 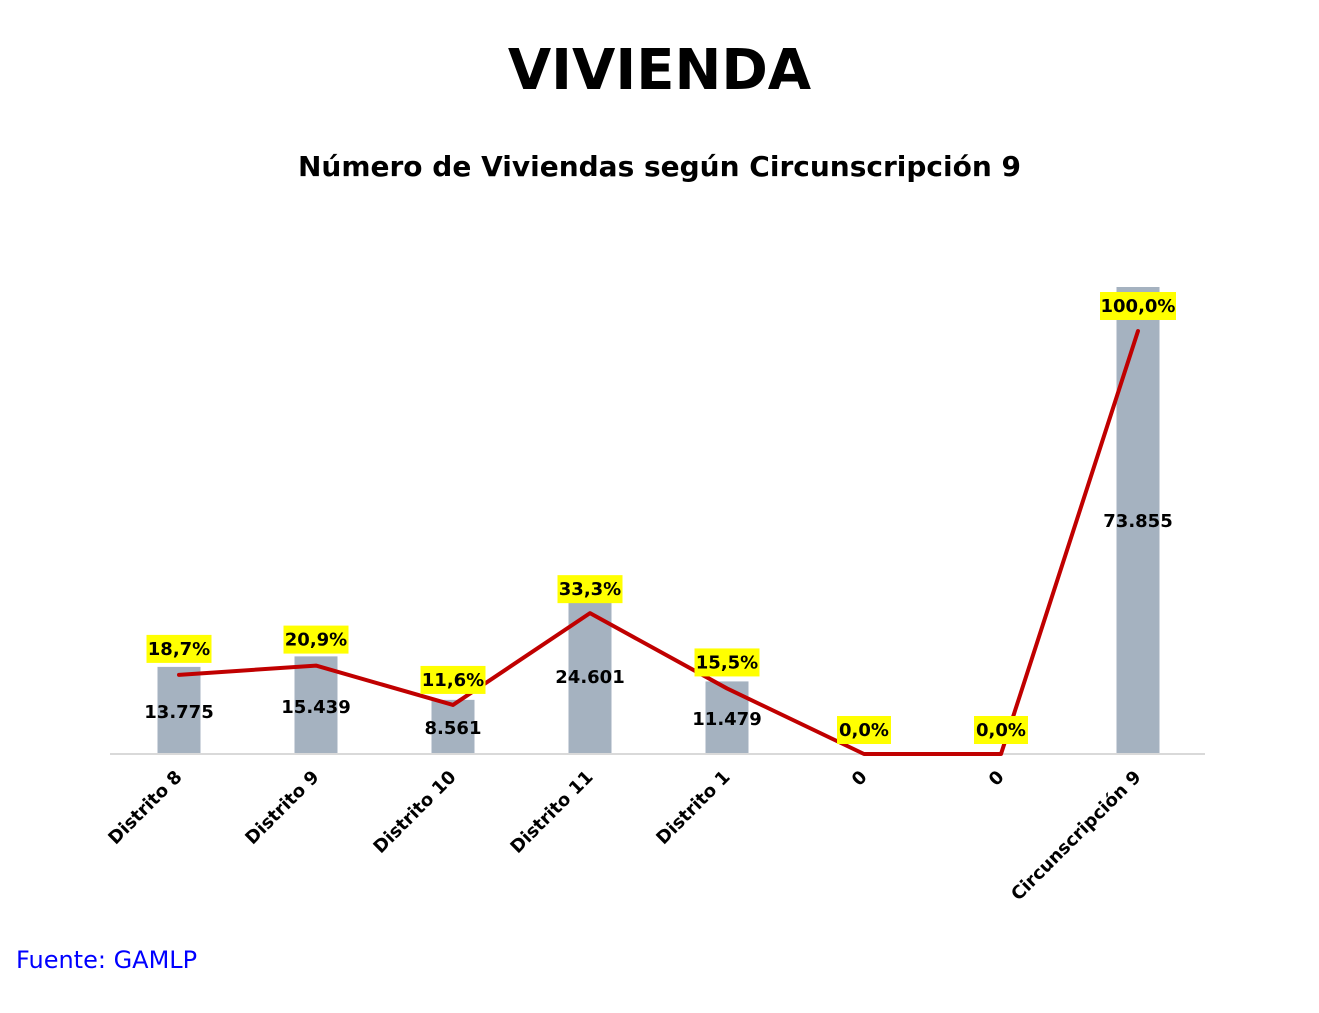 What do you see at coordinates (145, 808) in the screenshot?
I see `x-tick-label: Distrito 8` at bounding box center [145, 808].